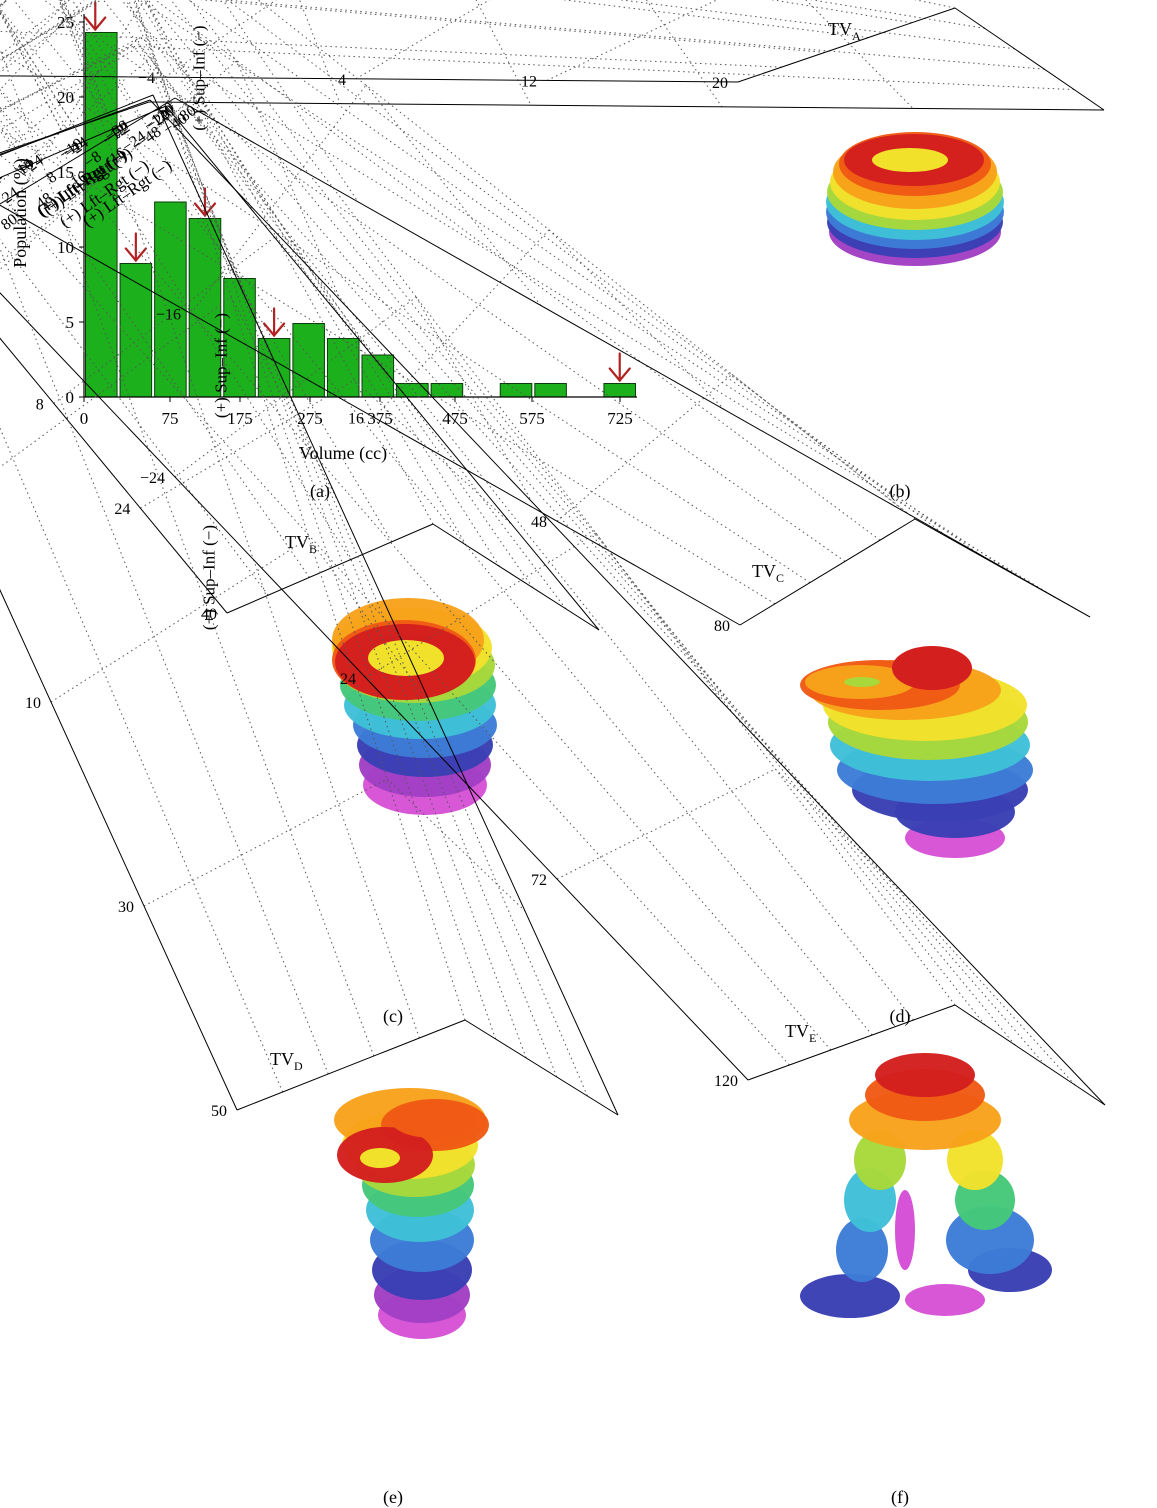 This screenshot has height=1508, width=1157. What do you see at coordinates (720, 83) in the screenshot?
I see `z-tick-label: 20` at bounding box center [720, 83].